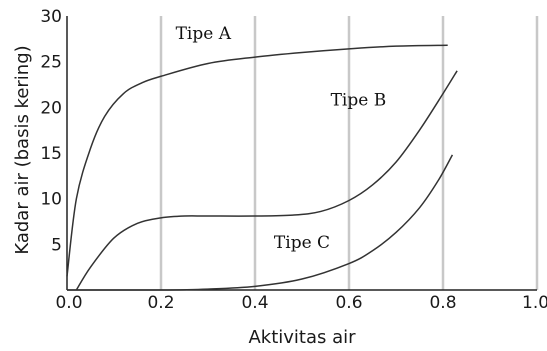 The height and width of the screenshot is (351, 547). I want to click on x-tick-label-4: 0.8, so click(442, 303).